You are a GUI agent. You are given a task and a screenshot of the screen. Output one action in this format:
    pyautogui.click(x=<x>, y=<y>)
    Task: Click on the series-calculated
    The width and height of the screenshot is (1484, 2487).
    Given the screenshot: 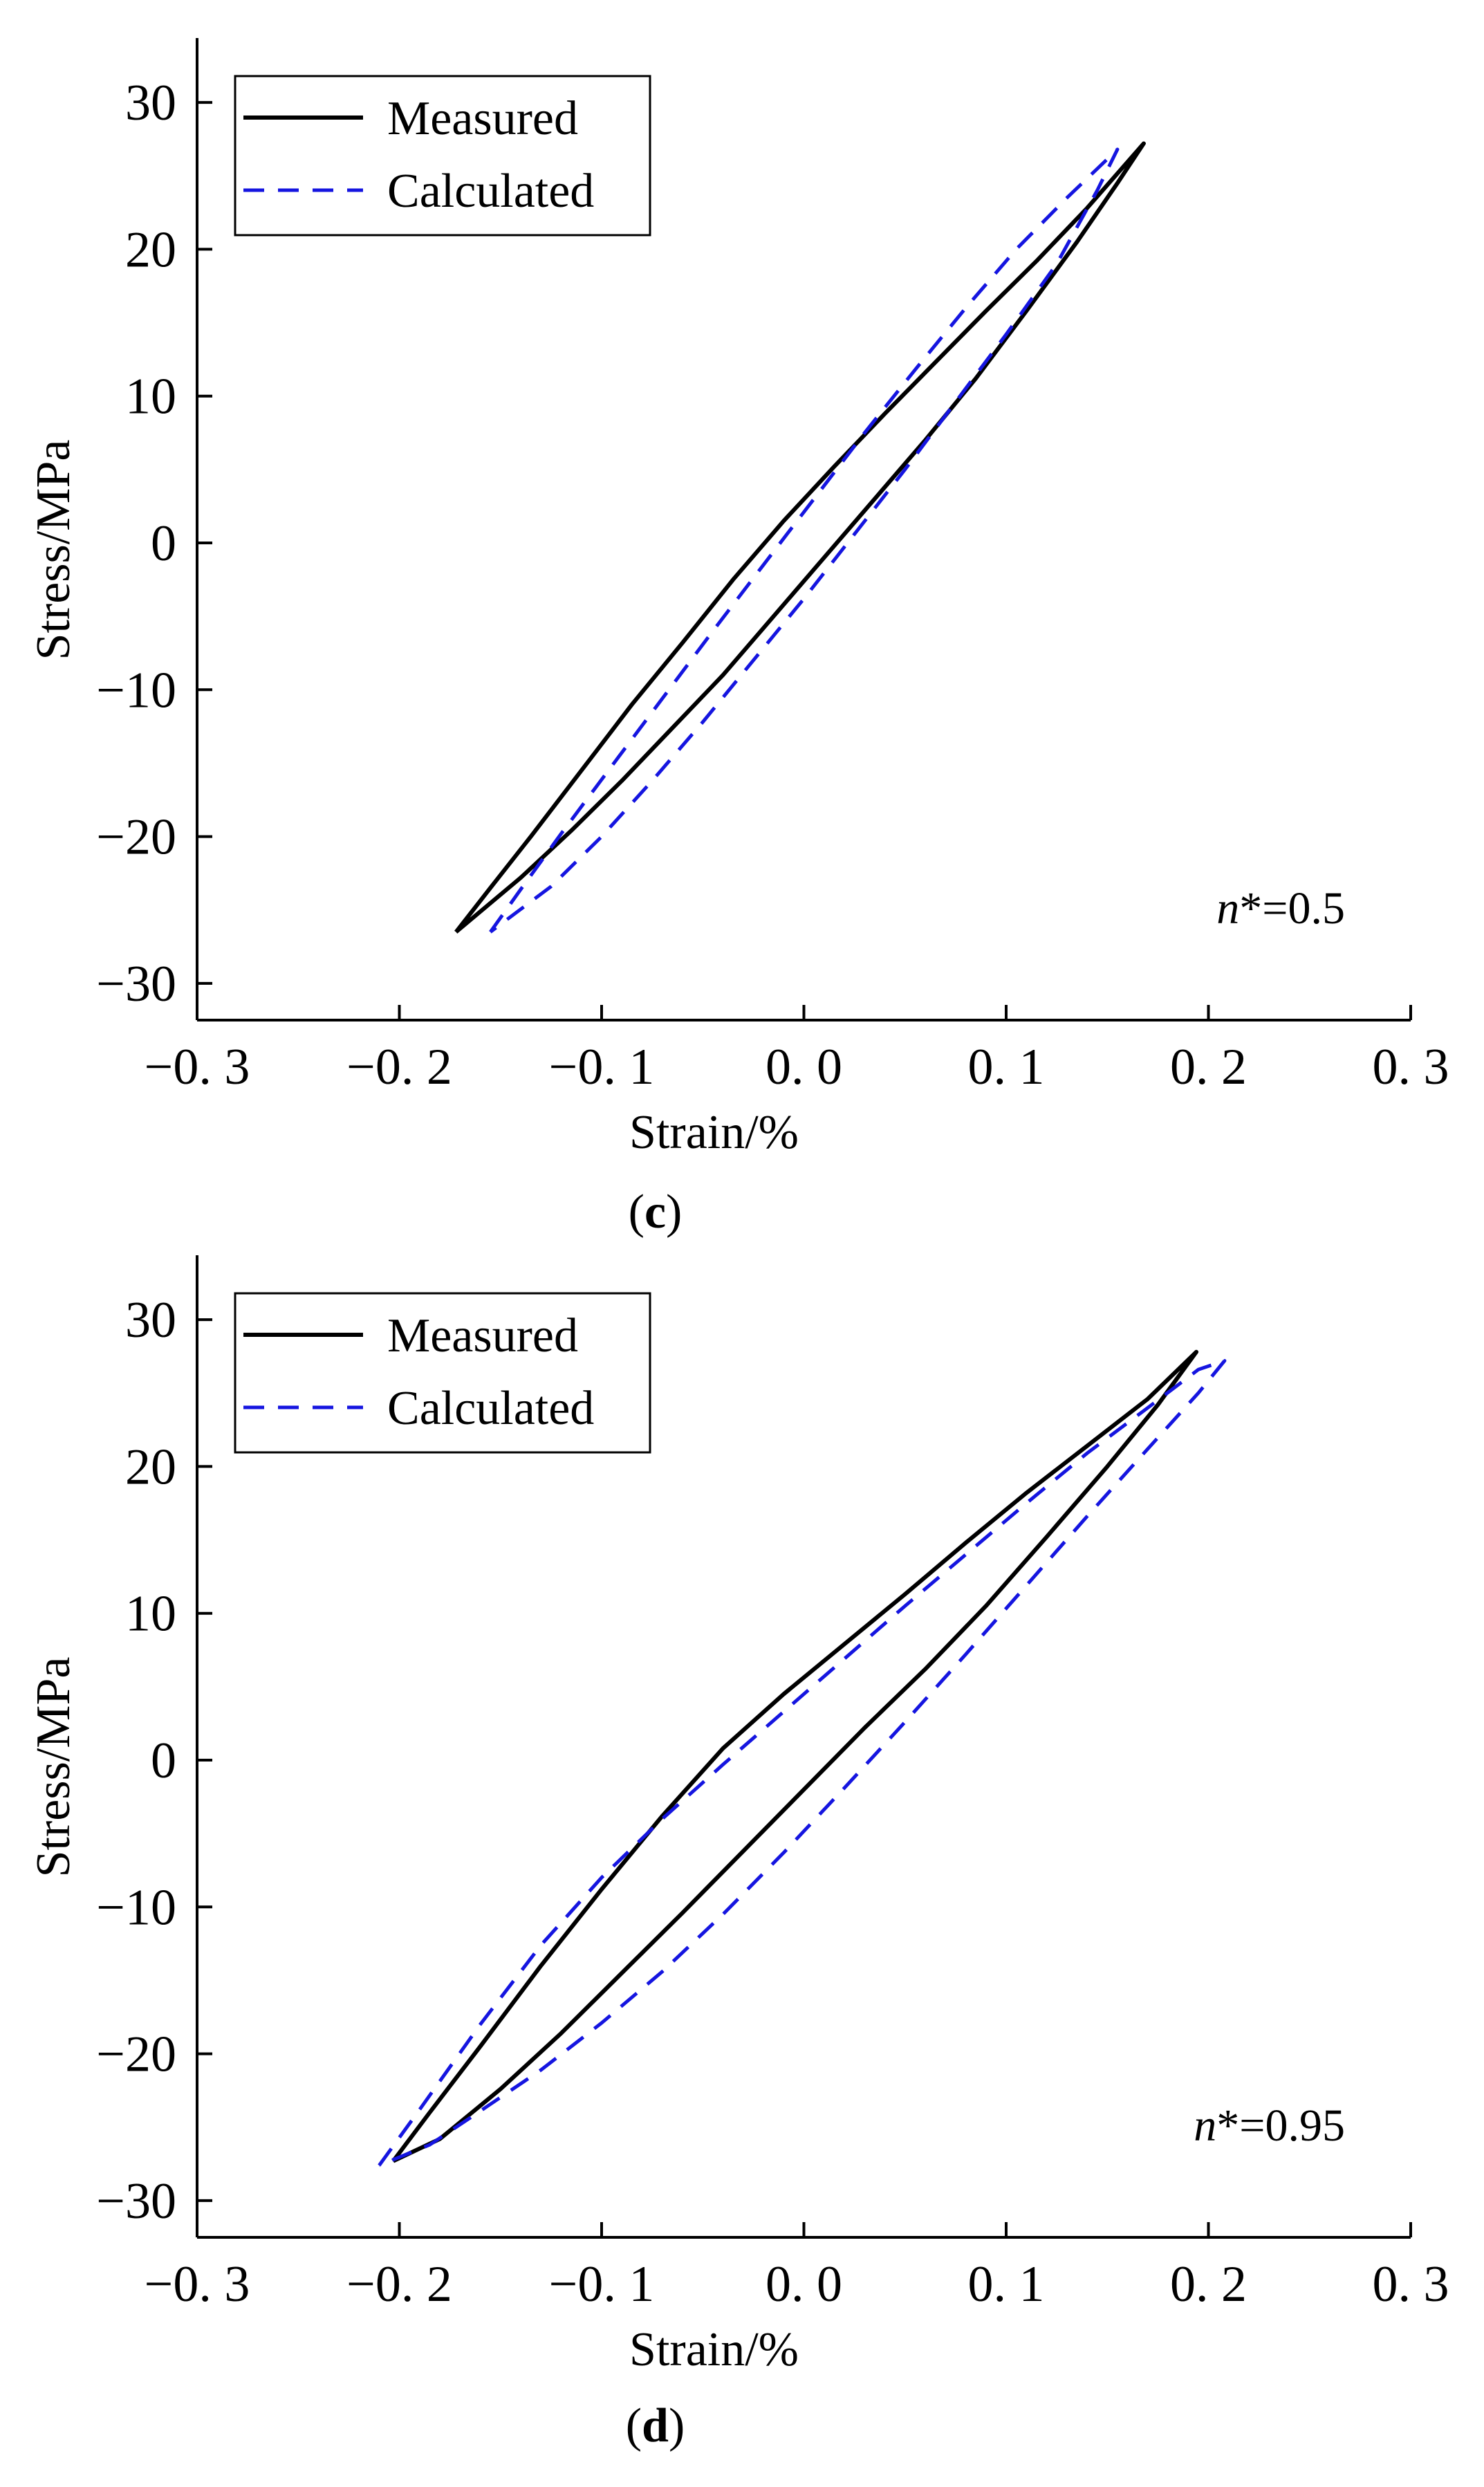 What is the action you would take?
    pyautogui.click(x=804, y=540)
    